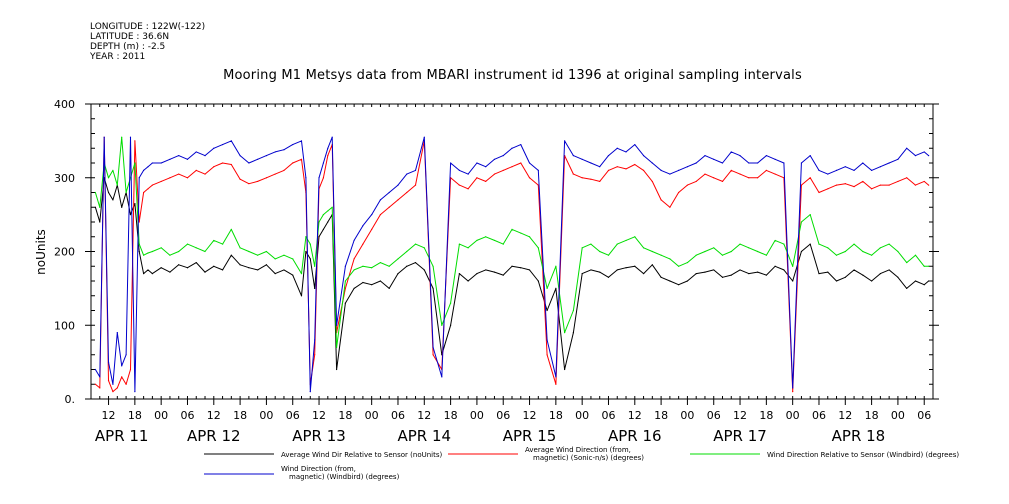 The image size is (1009, 504). What do you see at coordinates (70, 399) in the screenshot?
I see `y-tick-label: 0.` at bounding box center [70, 399].